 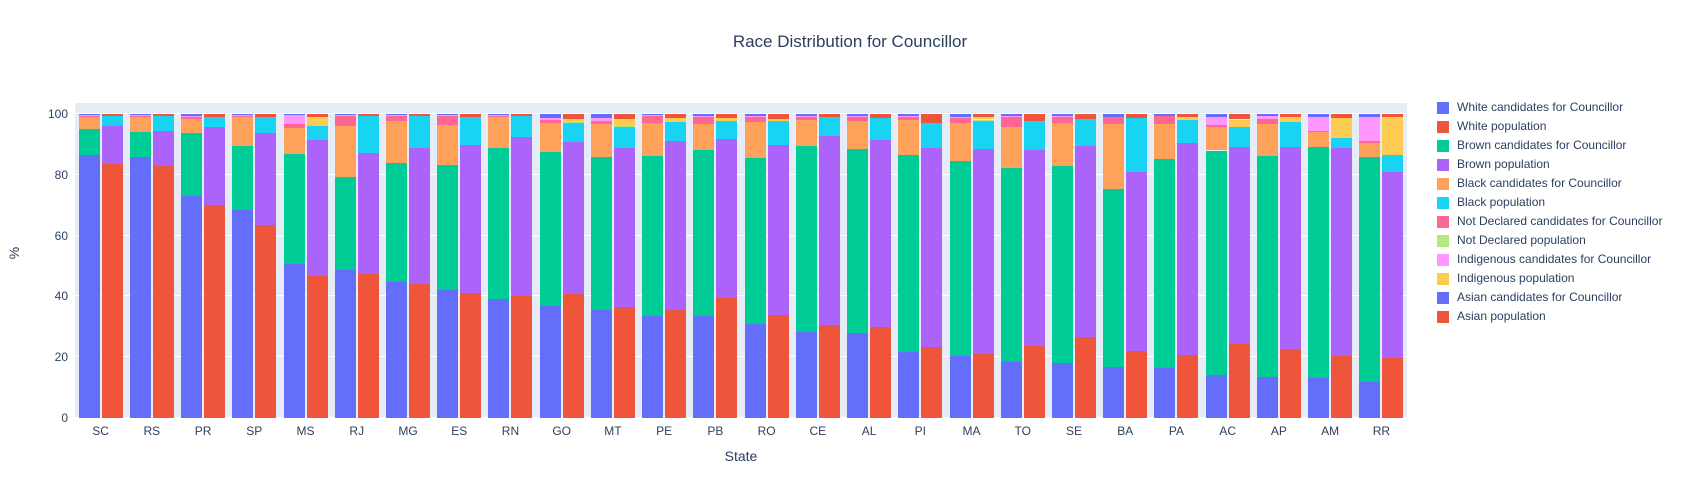 What do you see at coordinates (1549, 259) in the screenshot?
I see `legend-item: Indigenous candidates for Councillor` at bounding box center [1549, 259].